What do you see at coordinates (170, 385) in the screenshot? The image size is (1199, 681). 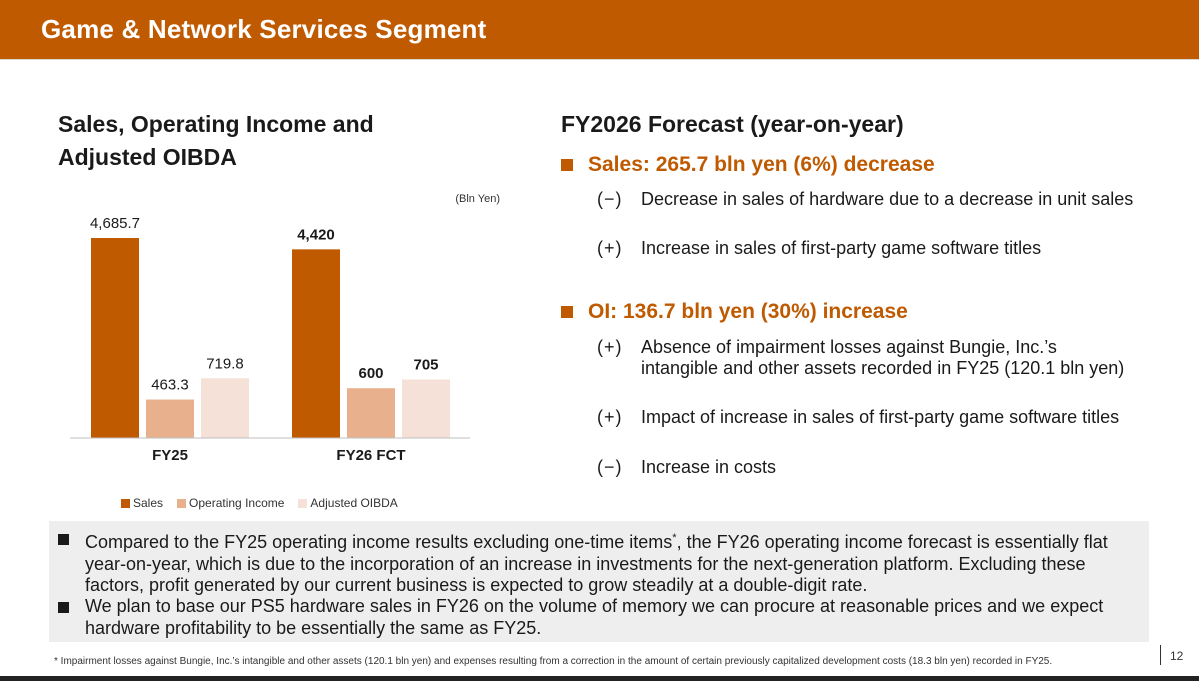 I see `data-label: 463.3` at bounding box center [170, 385].